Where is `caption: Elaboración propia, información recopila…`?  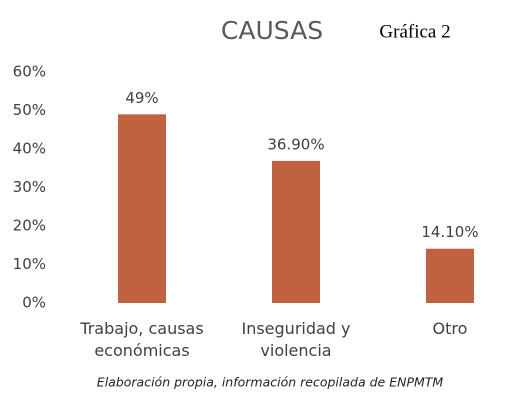
caption: Elaboración propia, información recopila… is located at coordinates (270, 382).